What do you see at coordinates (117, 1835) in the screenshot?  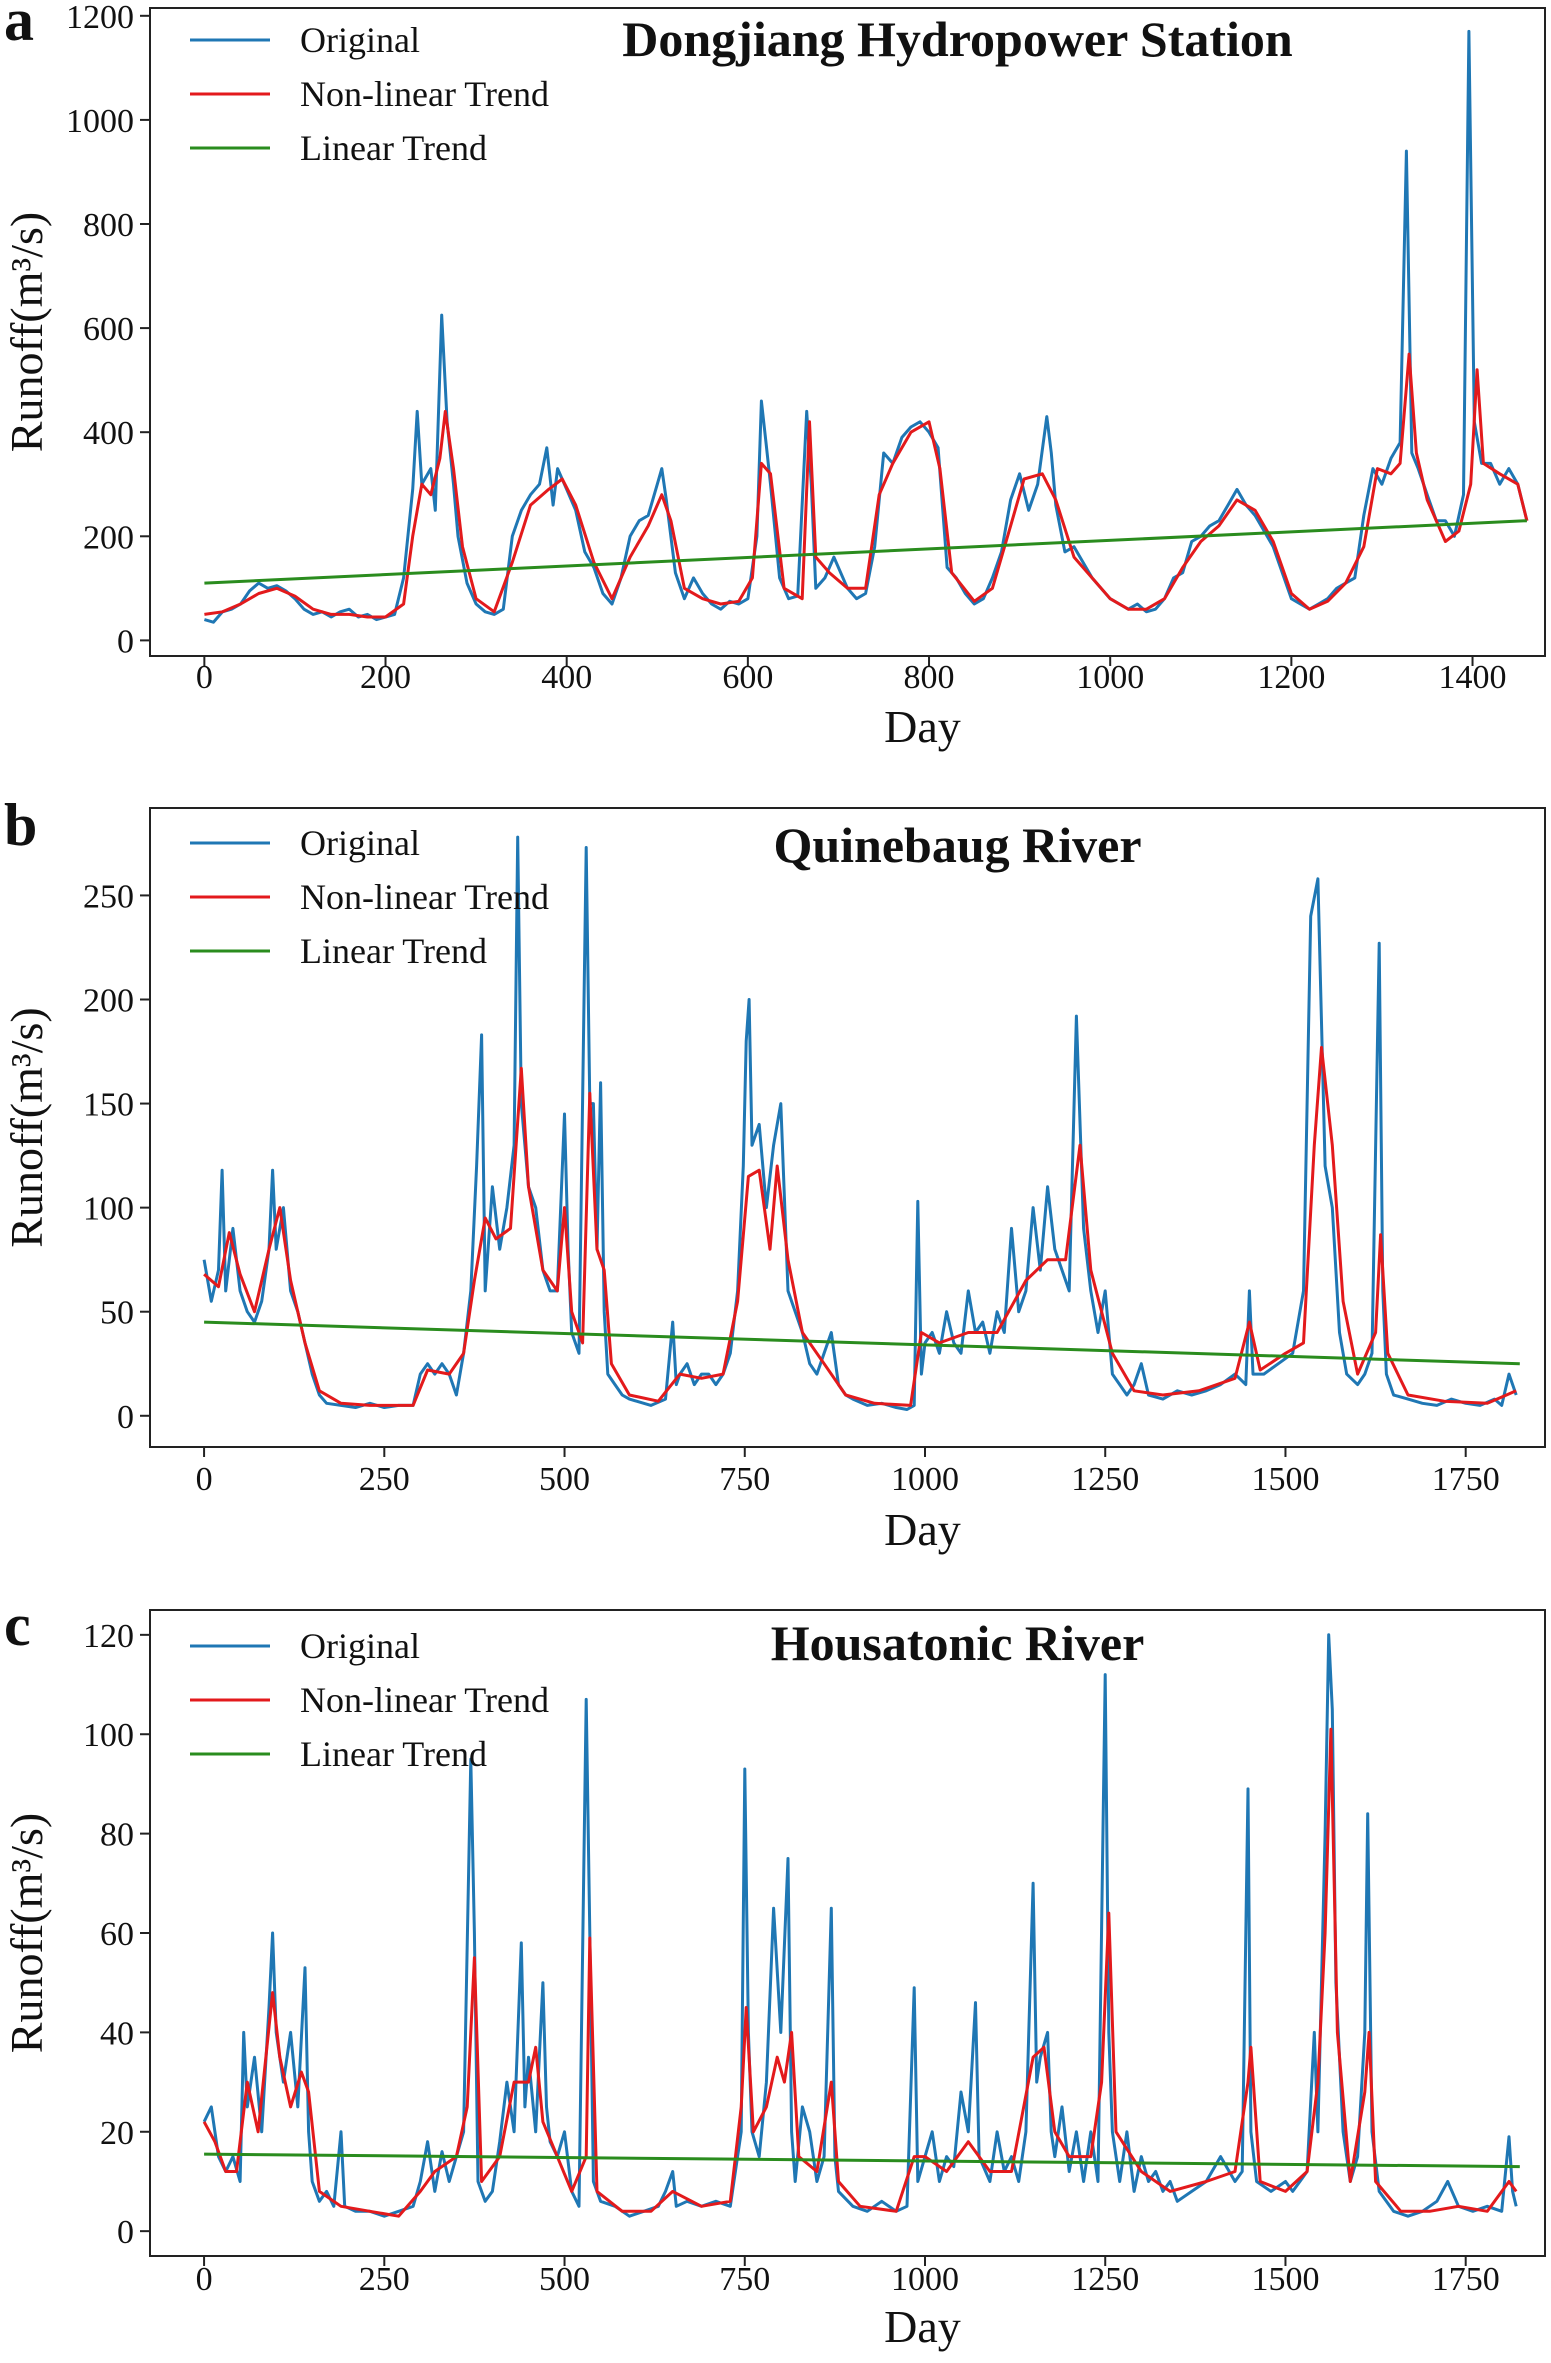 I see `y-tick-label: 80` at bounding box center [117, 1835].